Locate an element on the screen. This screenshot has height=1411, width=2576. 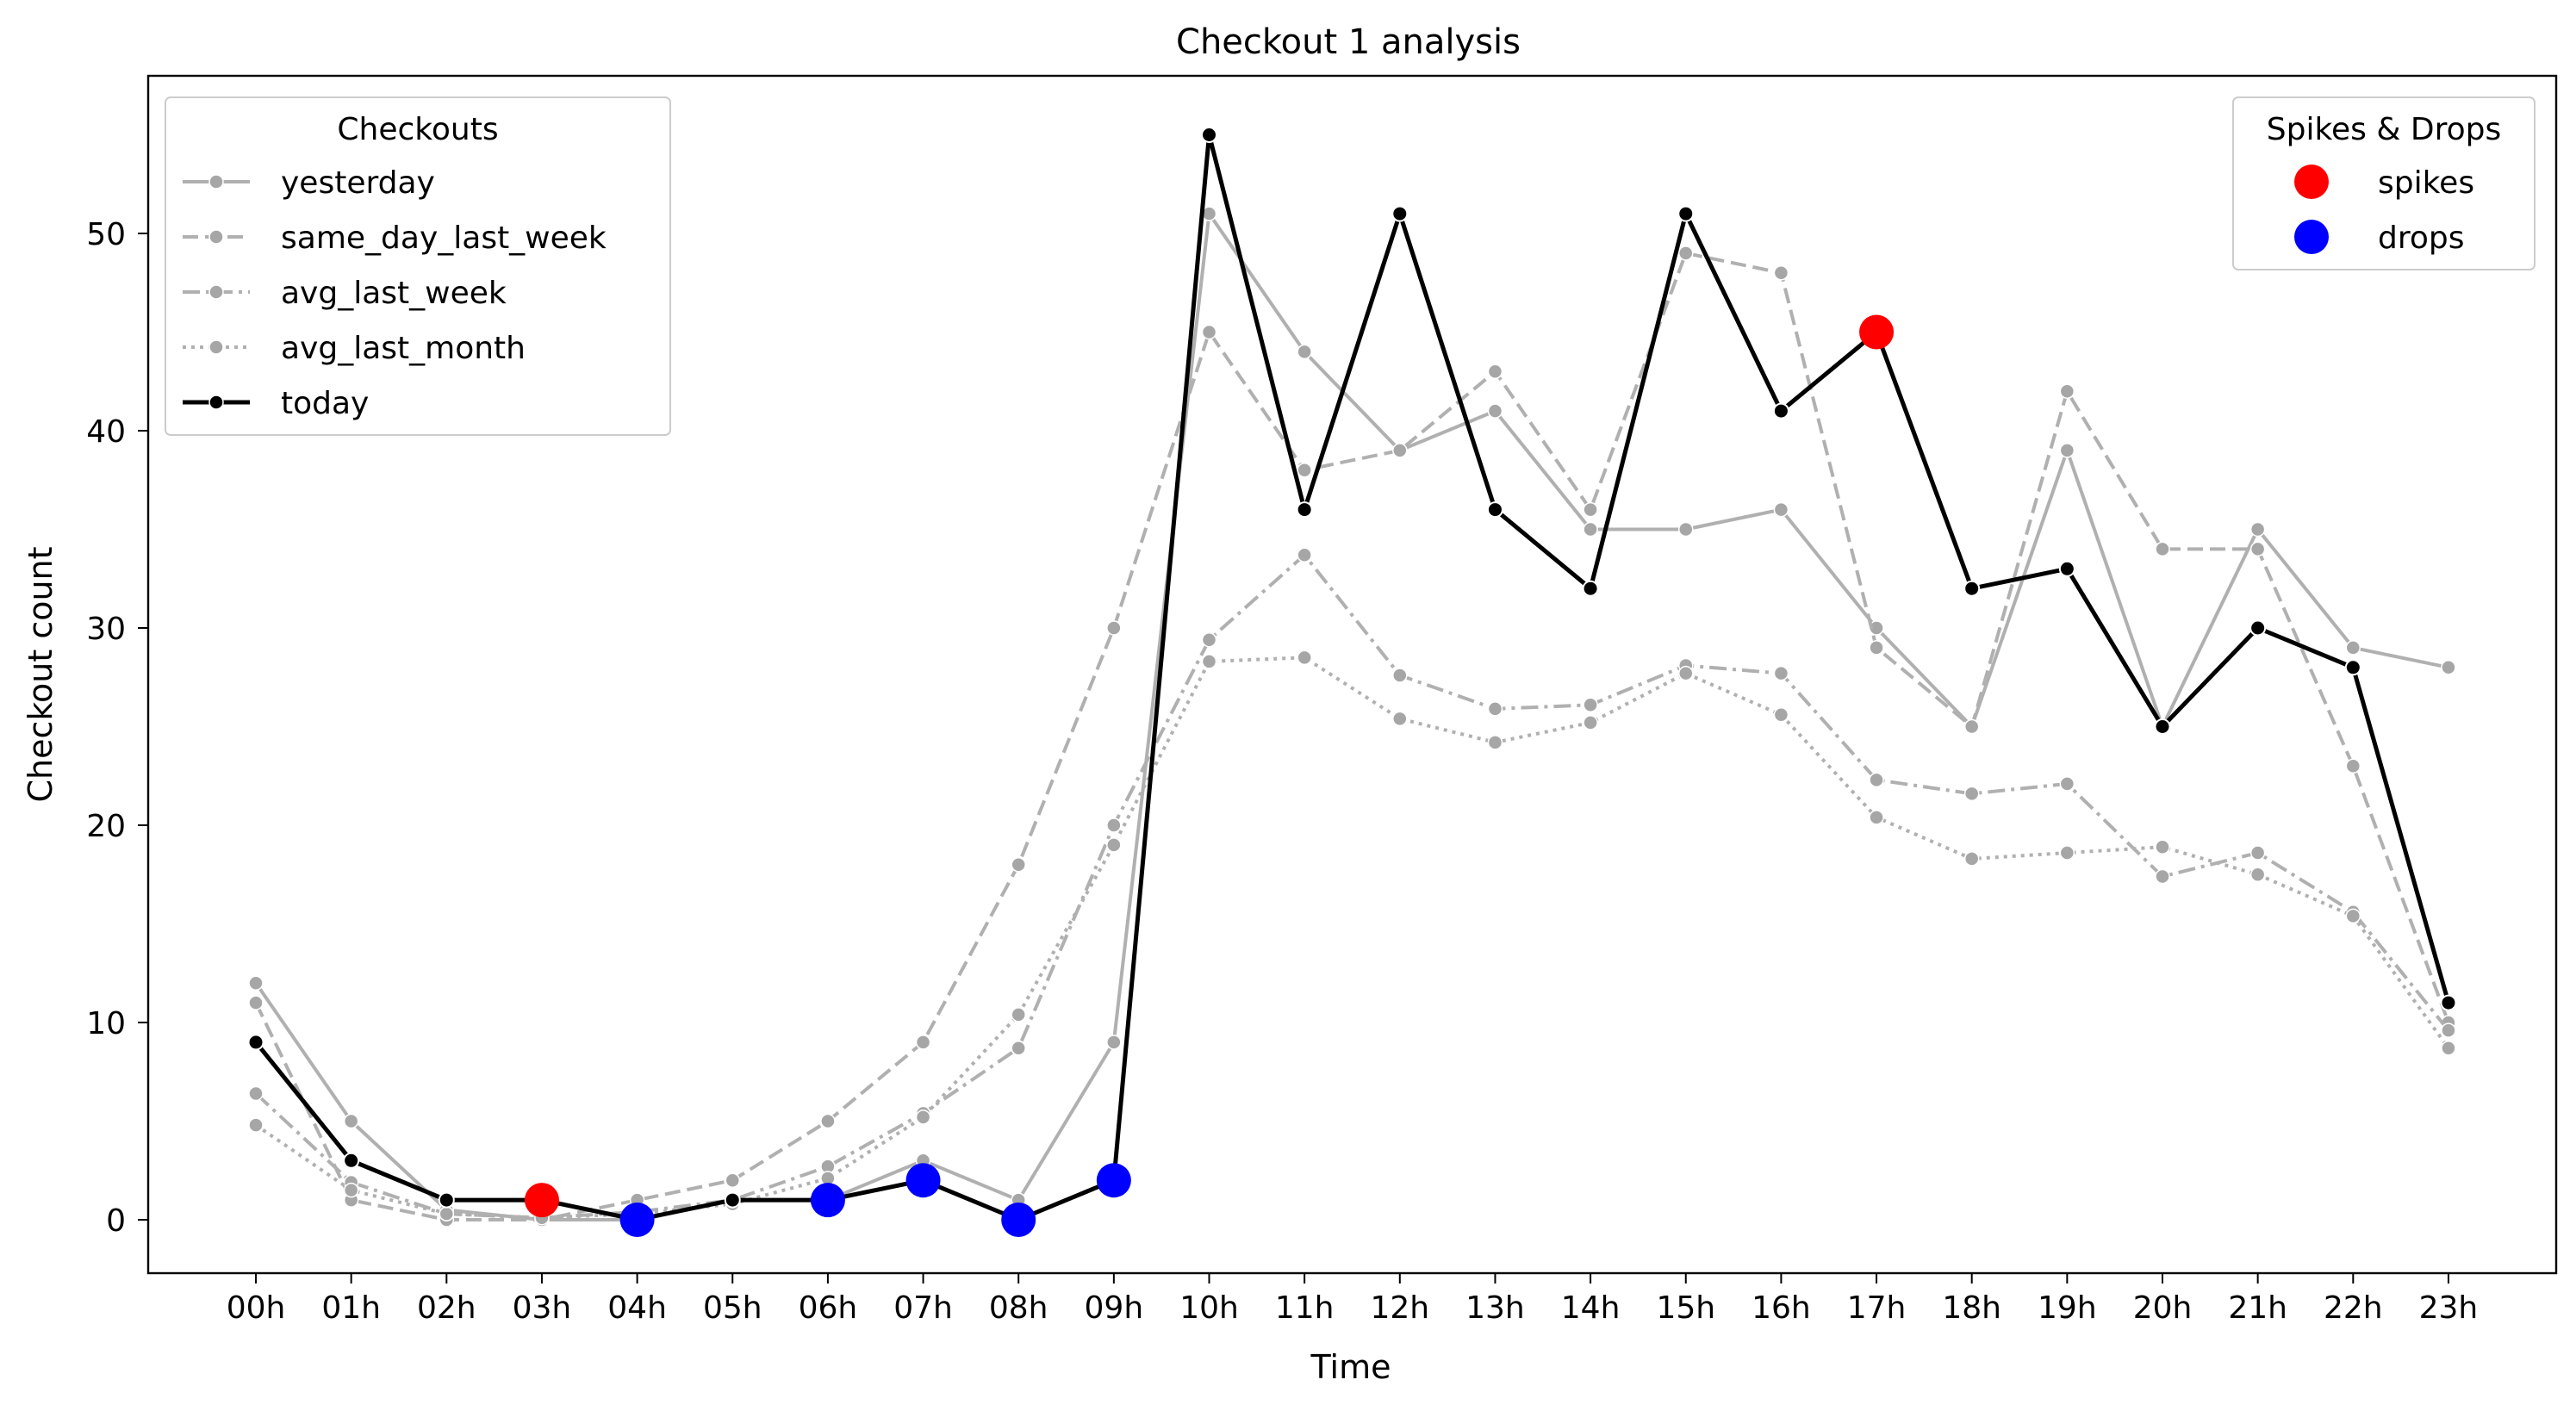
y-axis-label: Checkout count is located at coordinates (41, 674).